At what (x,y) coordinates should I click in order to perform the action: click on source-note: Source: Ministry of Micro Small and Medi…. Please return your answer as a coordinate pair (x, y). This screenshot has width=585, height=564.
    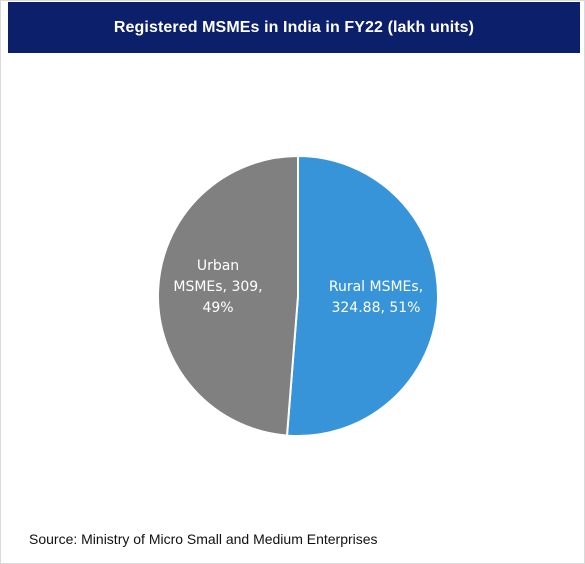
    Looking at the image, I should click on (203, 539).